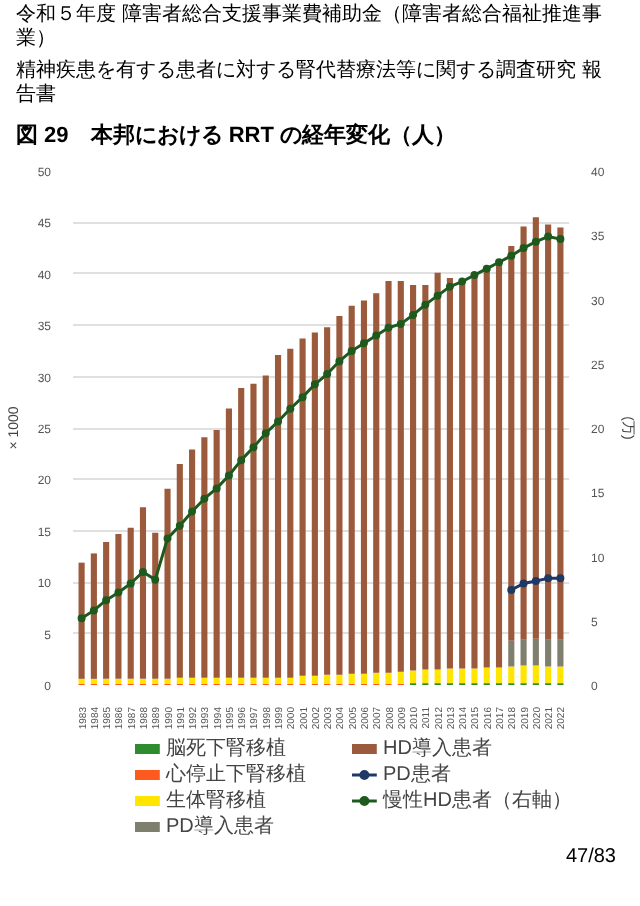 The width and height of the screenshot is (640, 906). What do you see at coordinates (590, 858) in the screenshot?
I see `text: 47/83` at bounding box center [590, 858].